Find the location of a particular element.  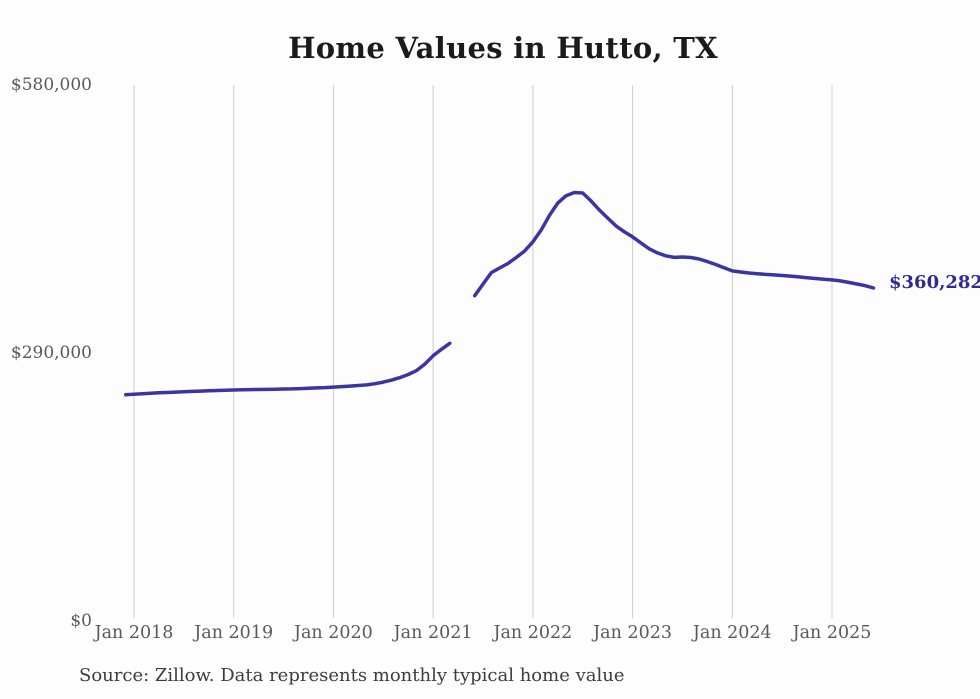

x-axis-tick-jan-2021: Jan 2021 is located at coordinates (433, 633).